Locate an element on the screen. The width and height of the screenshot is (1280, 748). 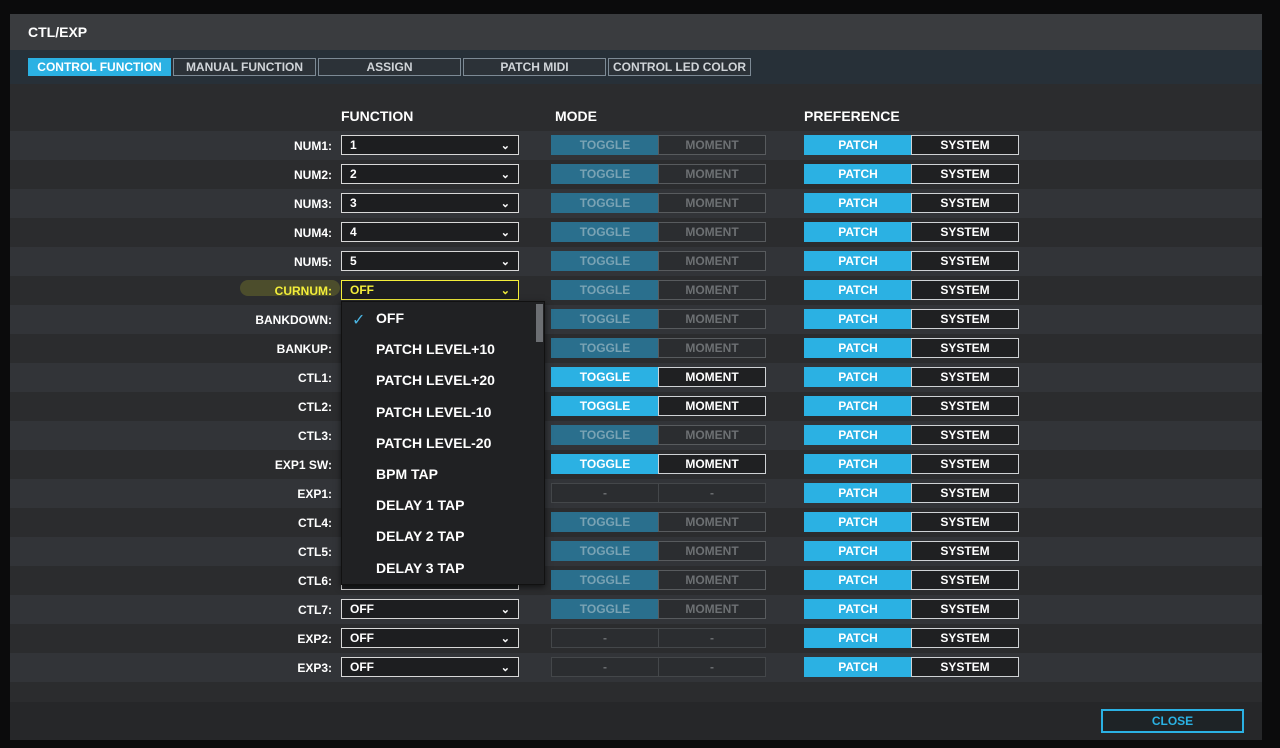
dropdown-option: BPM TAP is located at coordinates (407, 474).